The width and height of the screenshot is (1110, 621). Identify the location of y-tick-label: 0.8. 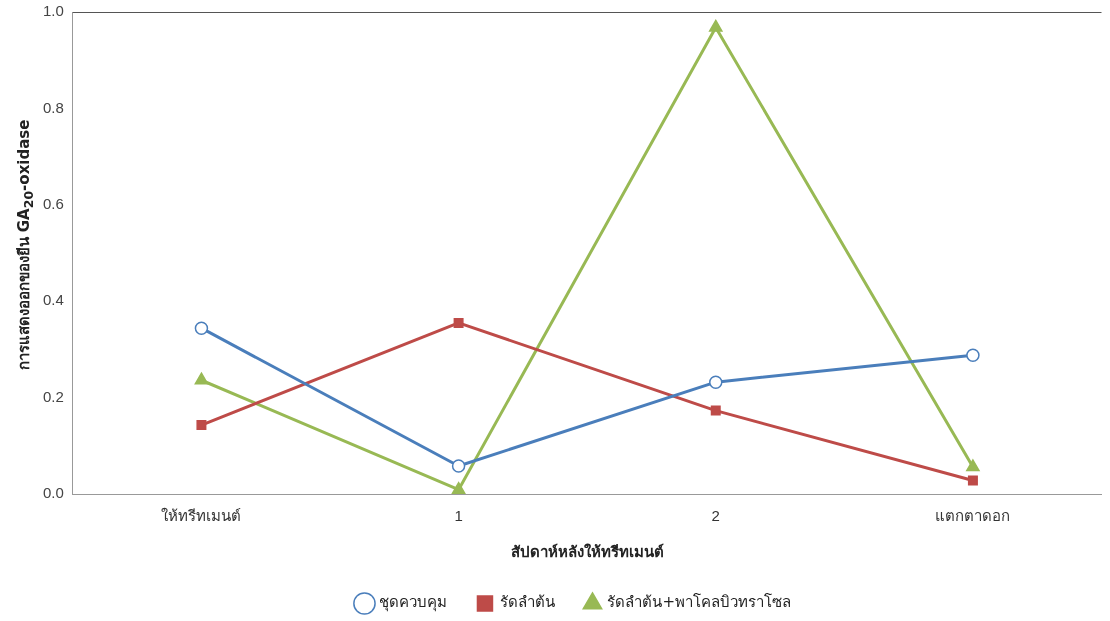
(53, 107).